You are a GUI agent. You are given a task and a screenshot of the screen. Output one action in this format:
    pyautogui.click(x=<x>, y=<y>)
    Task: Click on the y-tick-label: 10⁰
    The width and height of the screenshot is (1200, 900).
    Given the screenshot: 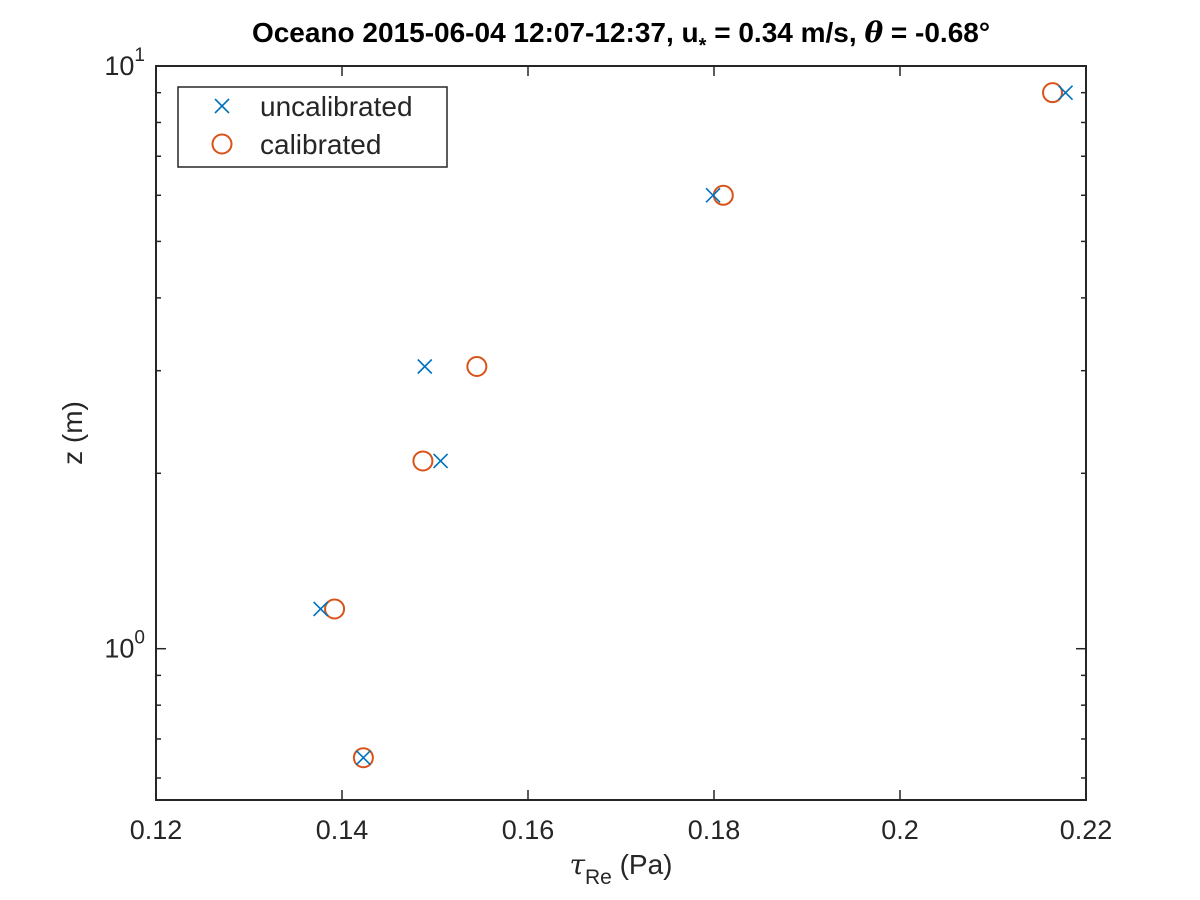 What is the action you would take?
    pyautogui.click(x=124, y=646)
    